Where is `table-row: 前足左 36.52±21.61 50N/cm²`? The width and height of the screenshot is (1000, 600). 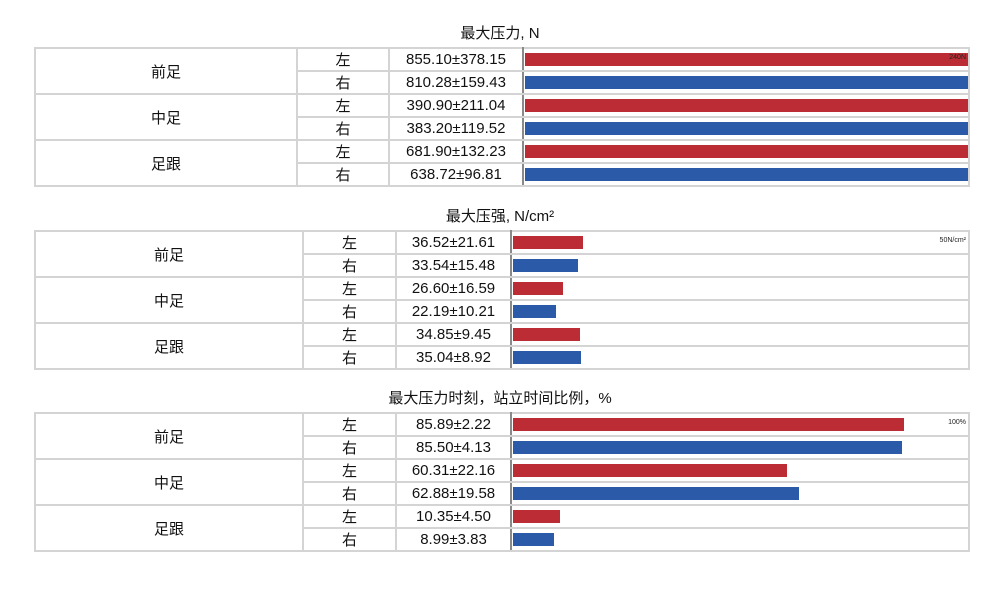 table-row: 前足左 36.52±21.61 50N/cm² is located at coordinates (502, 254).